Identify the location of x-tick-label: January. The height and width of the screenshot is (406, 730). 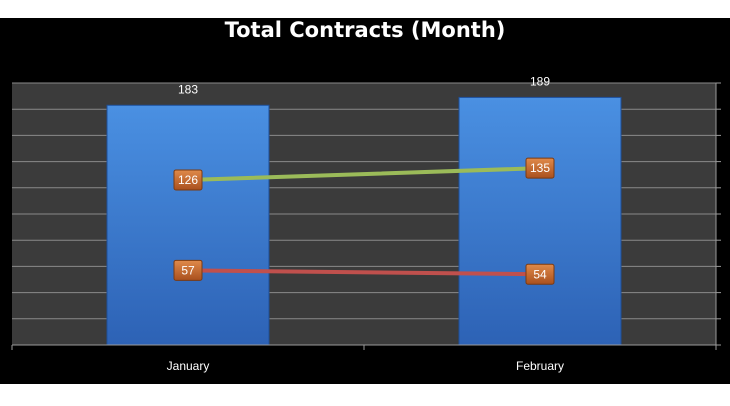
(188, 366).